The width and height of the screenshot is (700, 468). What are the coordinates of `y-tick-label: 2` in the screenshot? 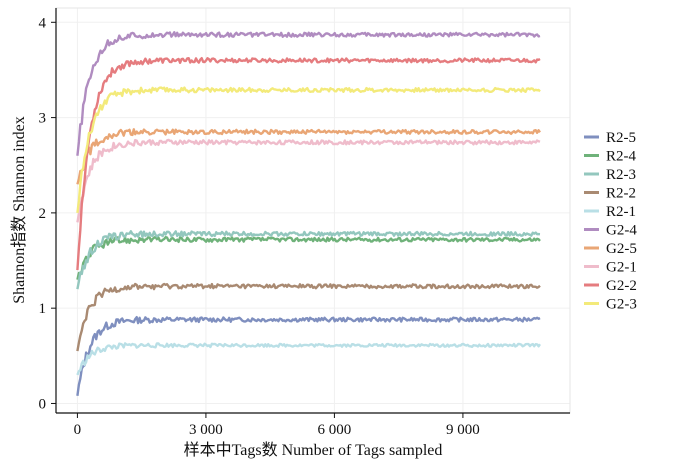 It's located at (43, 214).